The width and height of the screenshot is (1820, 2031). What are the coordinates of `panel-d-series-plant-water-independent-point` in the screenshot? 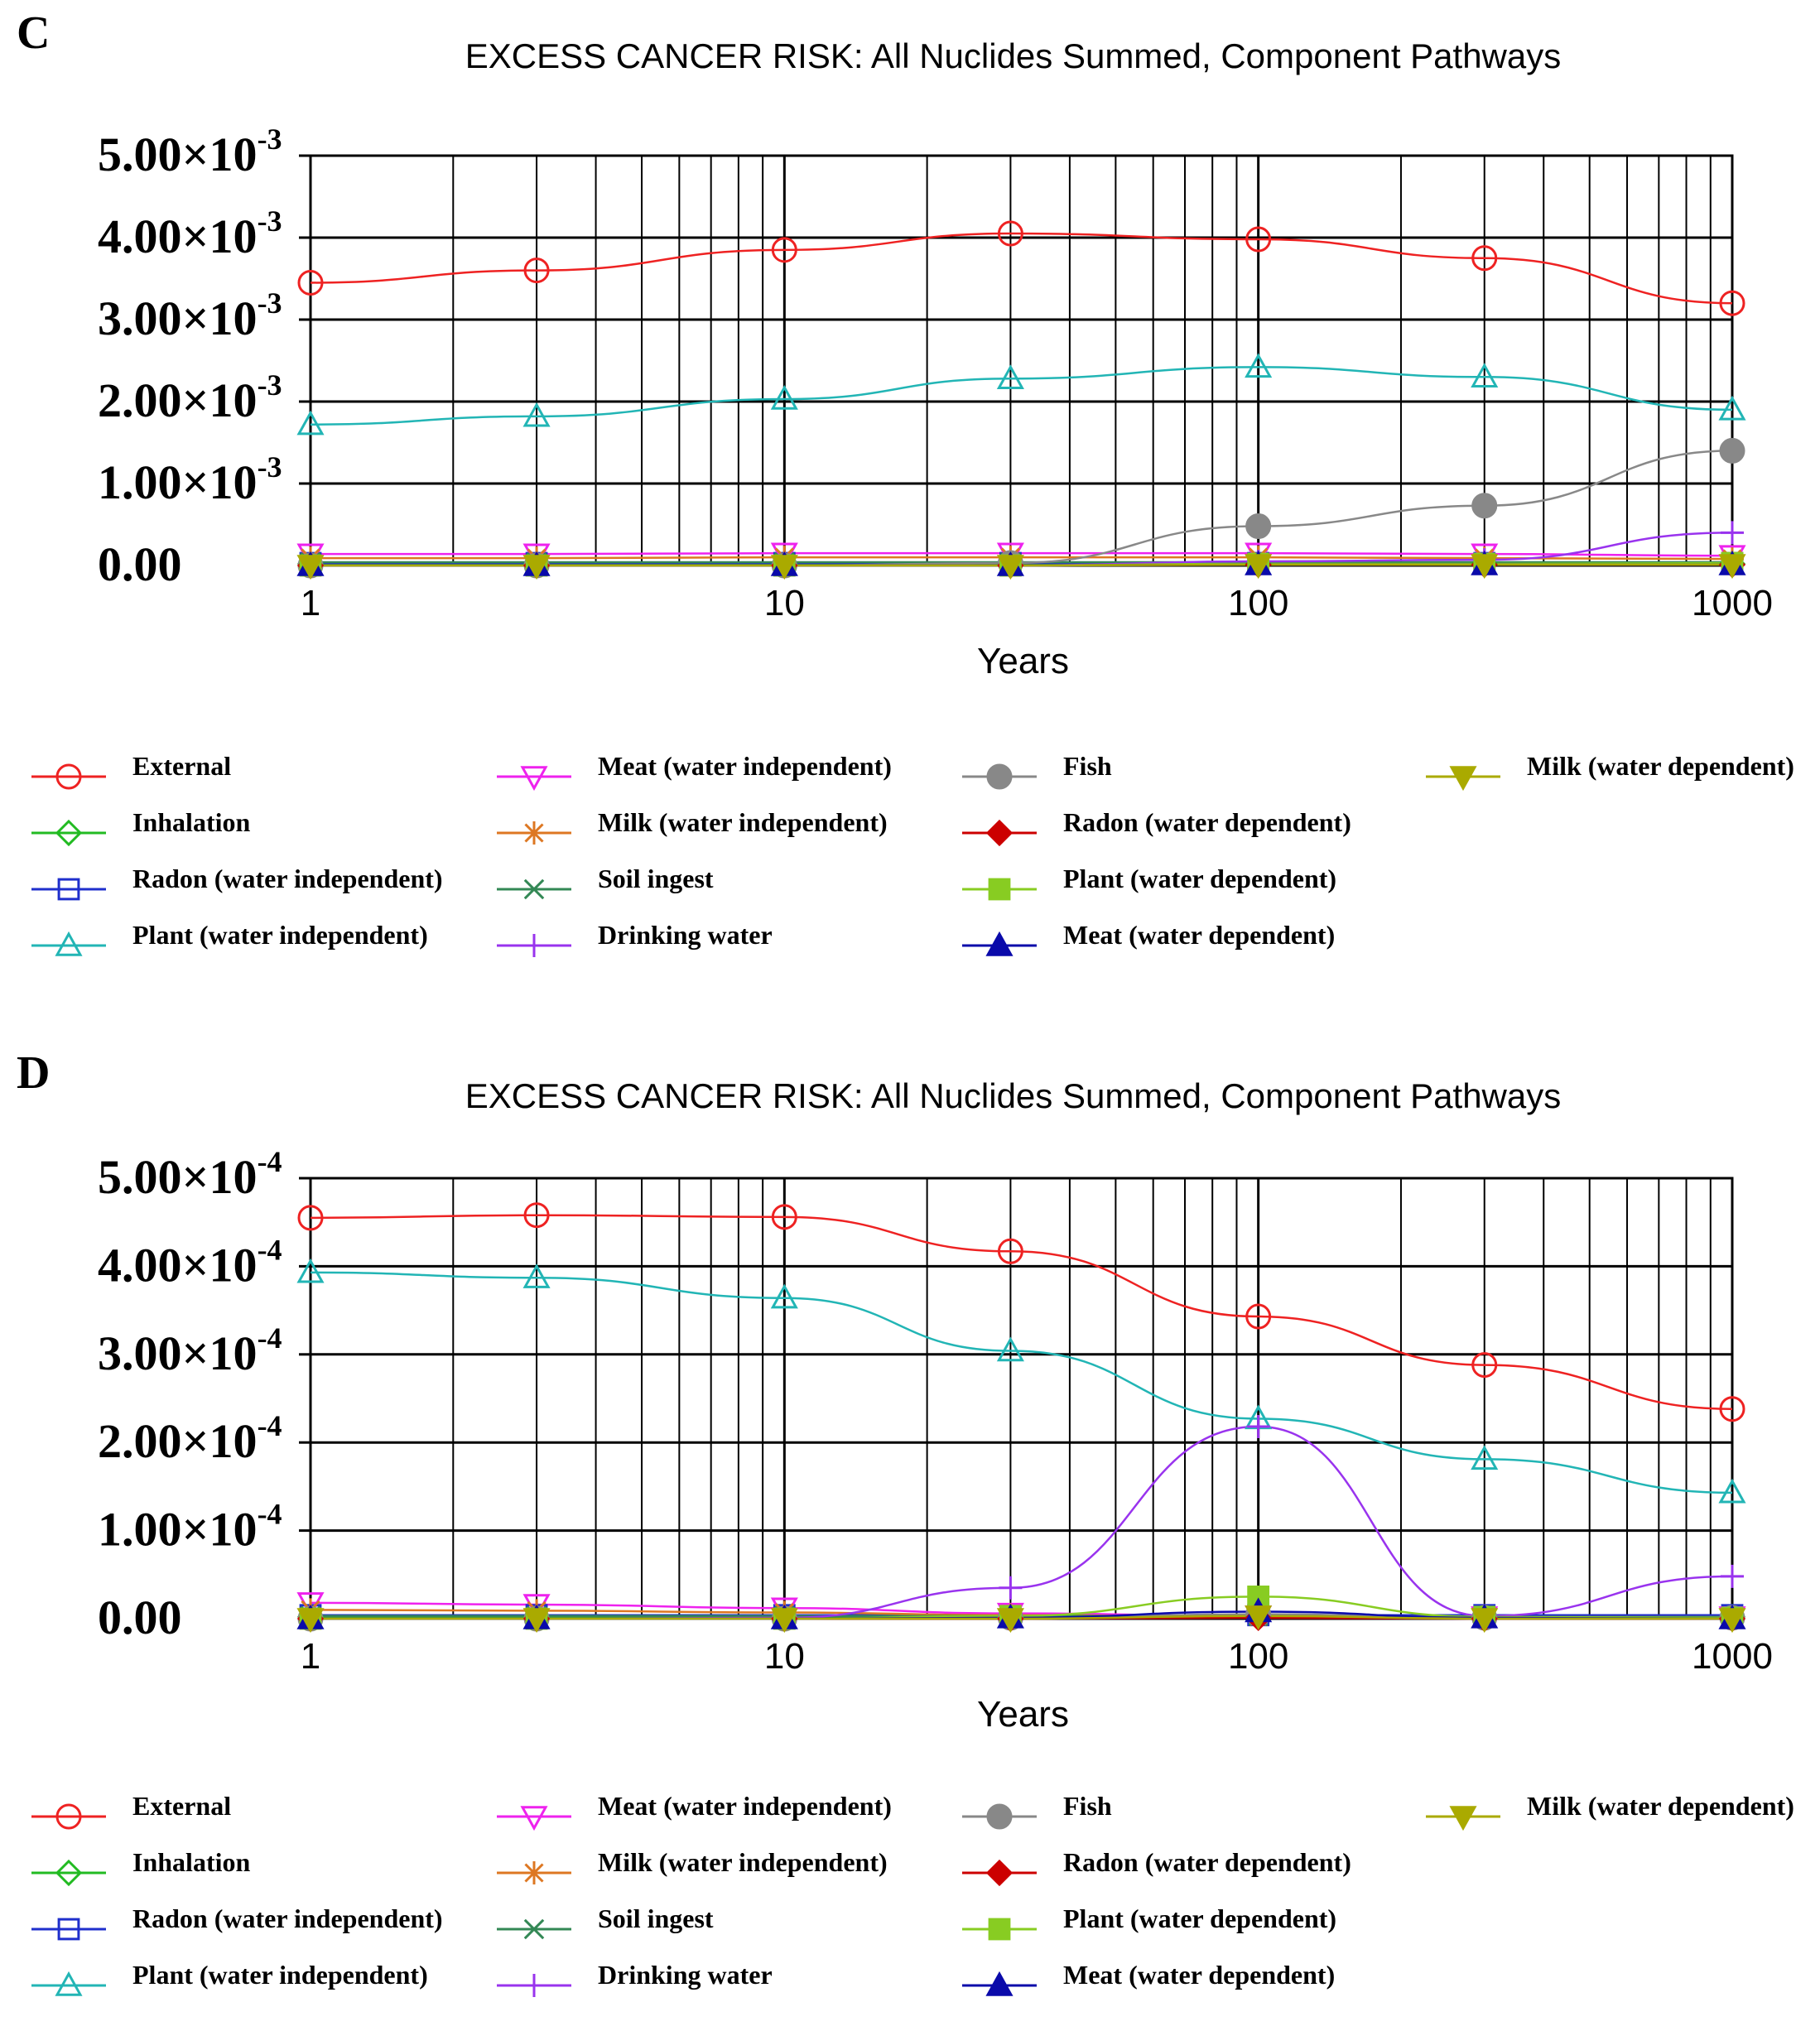 It's located at (784, 1296).